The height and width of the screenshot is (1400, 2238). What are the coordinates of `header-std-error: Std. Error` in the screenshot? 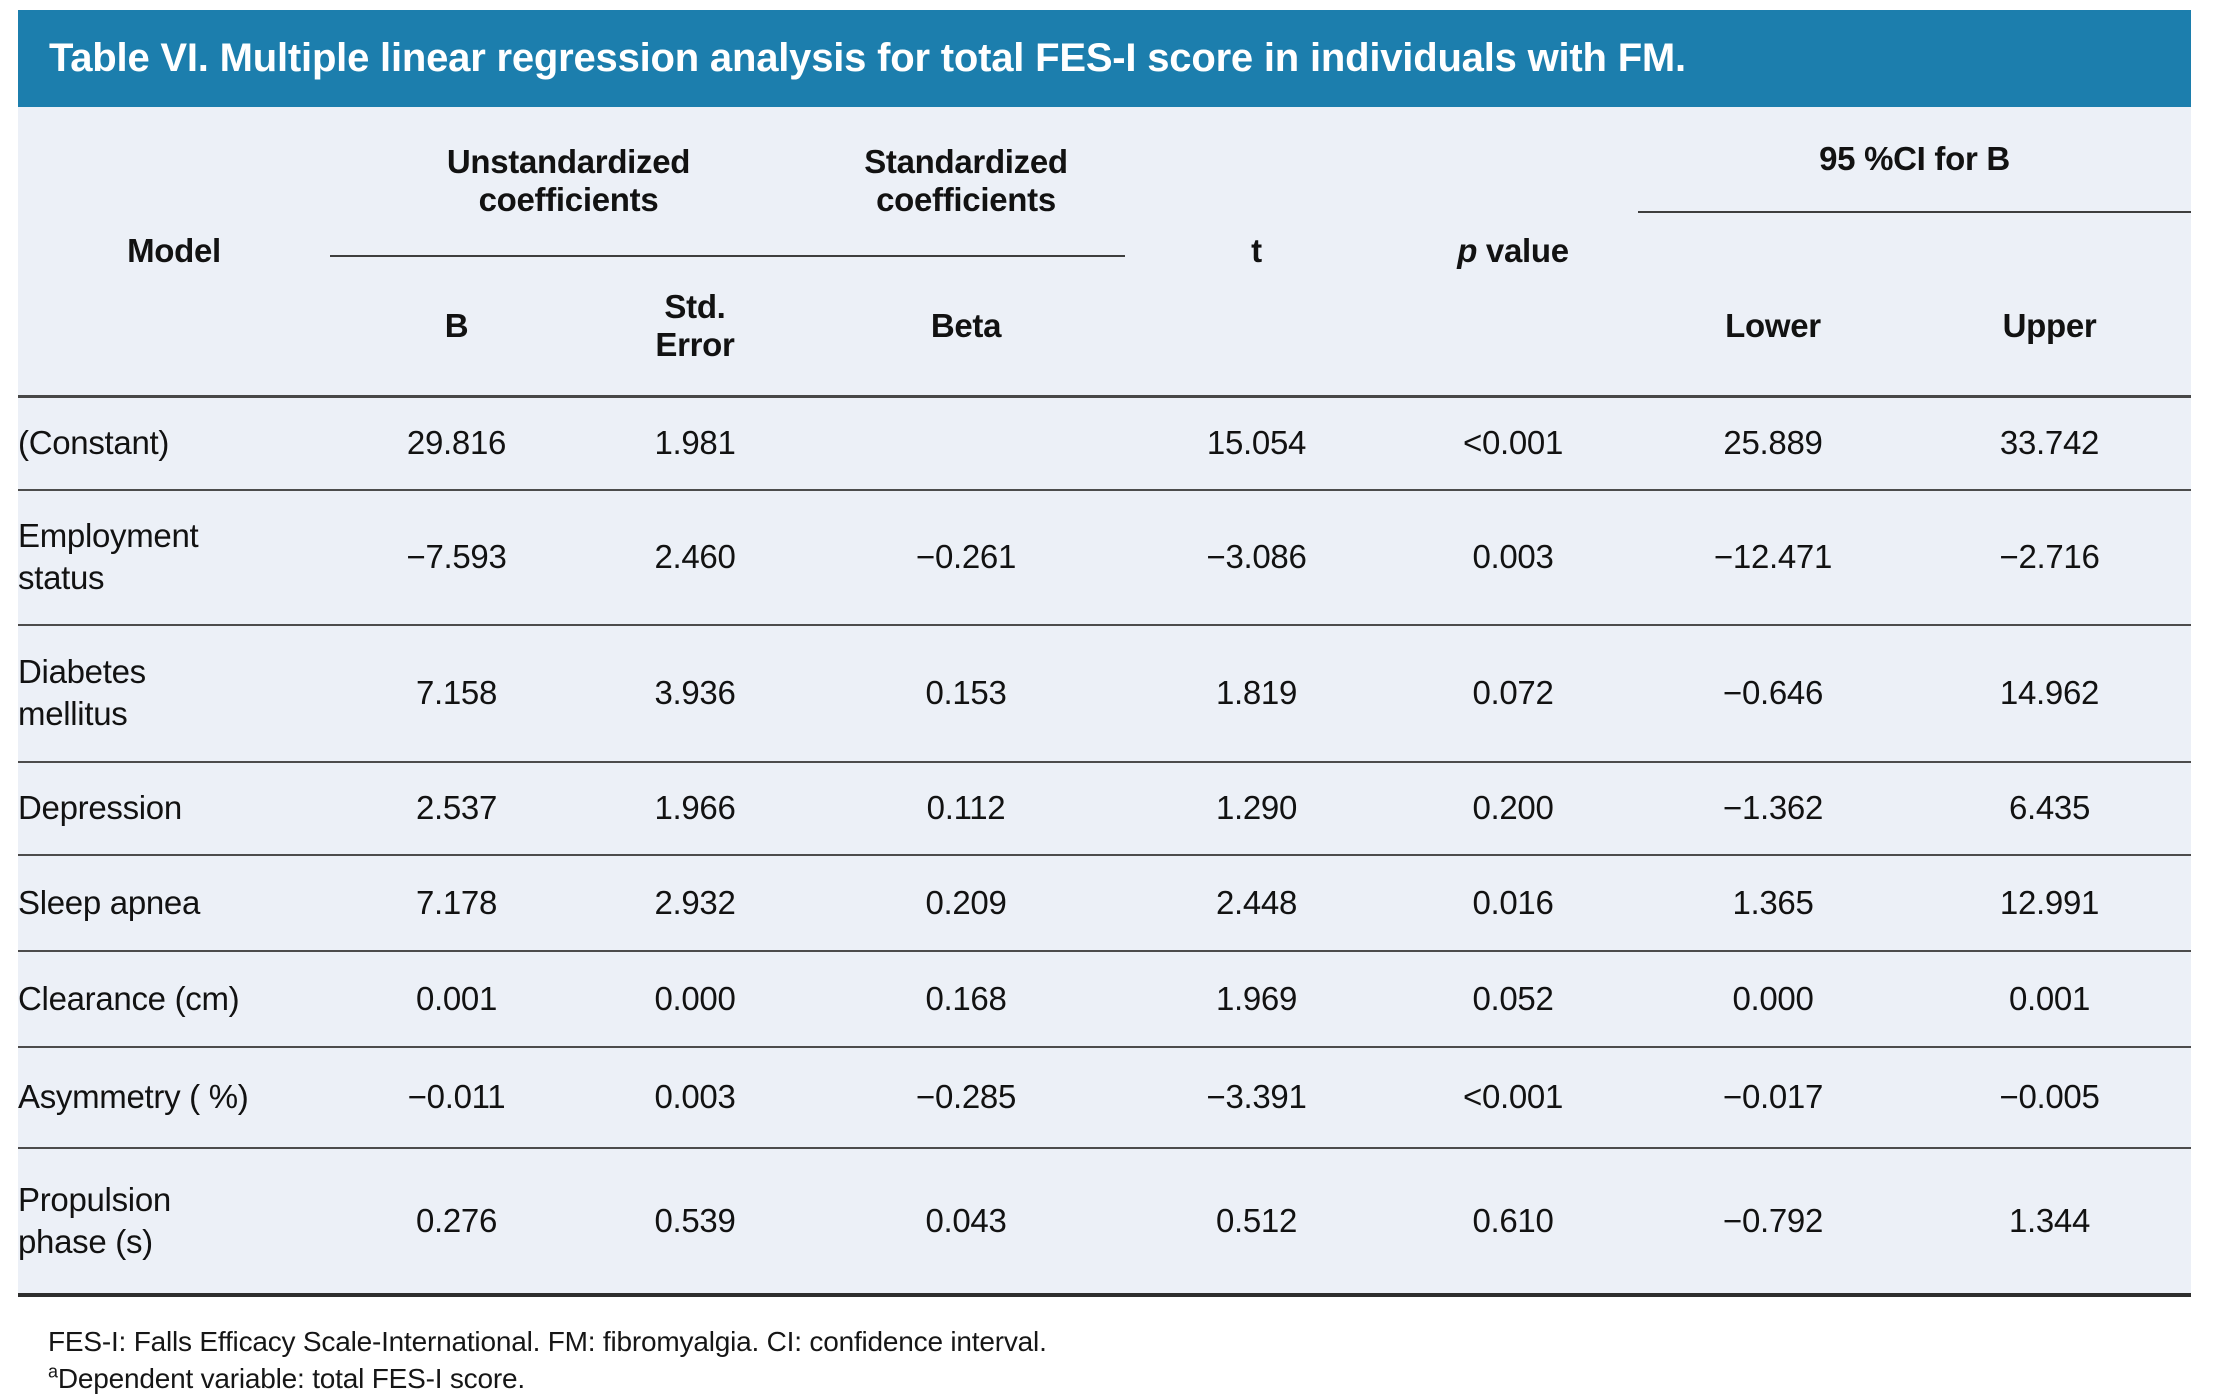 It's located at (695, 325).